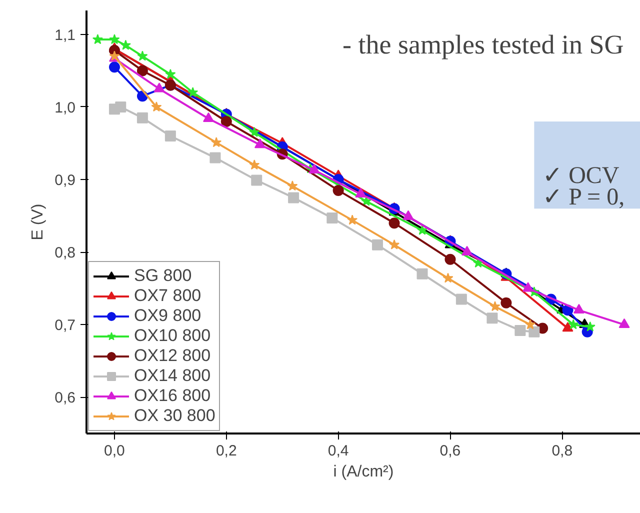 This screenshot has width=640, height=513. What do you see at coordinates (175, 416) in the screenshot?
I see `legend-label: OX 30 800` at bounding box center [175, 416].